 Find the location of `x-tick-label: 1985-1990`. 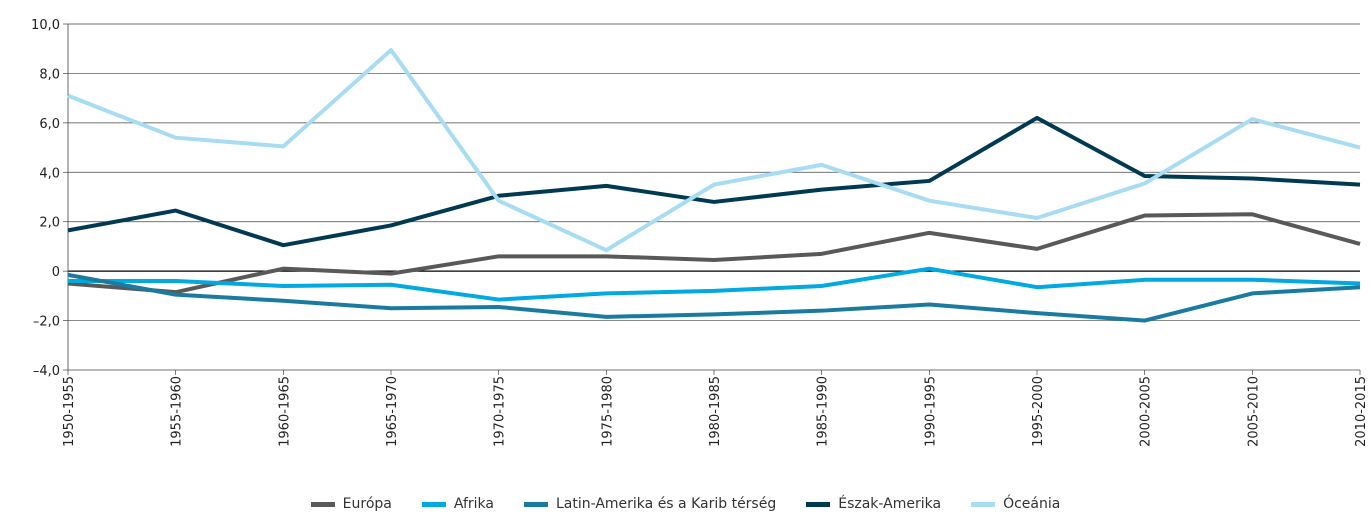

x-tick-label: 1985-1990 is located at coordinates (823, 411).